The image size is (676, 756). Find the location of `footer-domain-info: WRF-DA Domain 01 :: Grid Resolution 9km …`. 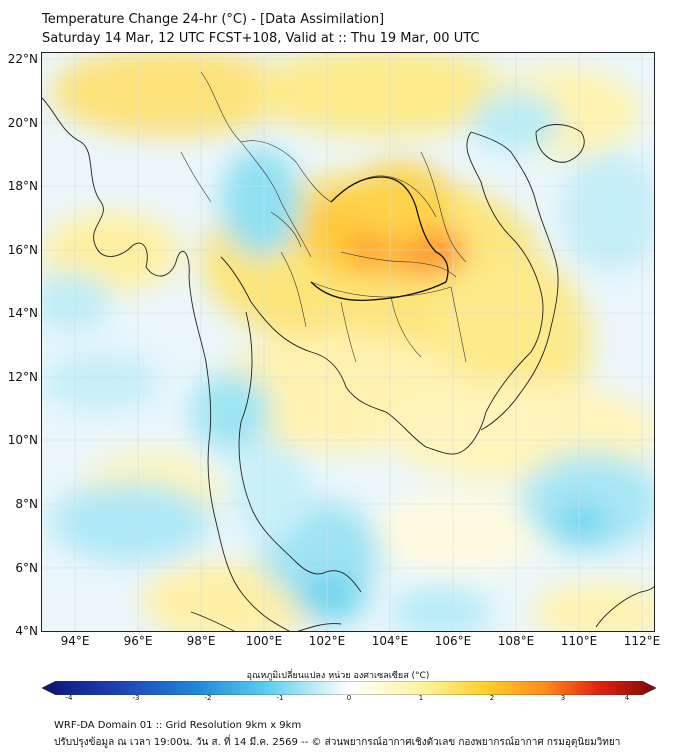

footer-domain-info: WRF-DA Domain 01 :: Grid Resolution 9km … is located at coordinates (178, 725).